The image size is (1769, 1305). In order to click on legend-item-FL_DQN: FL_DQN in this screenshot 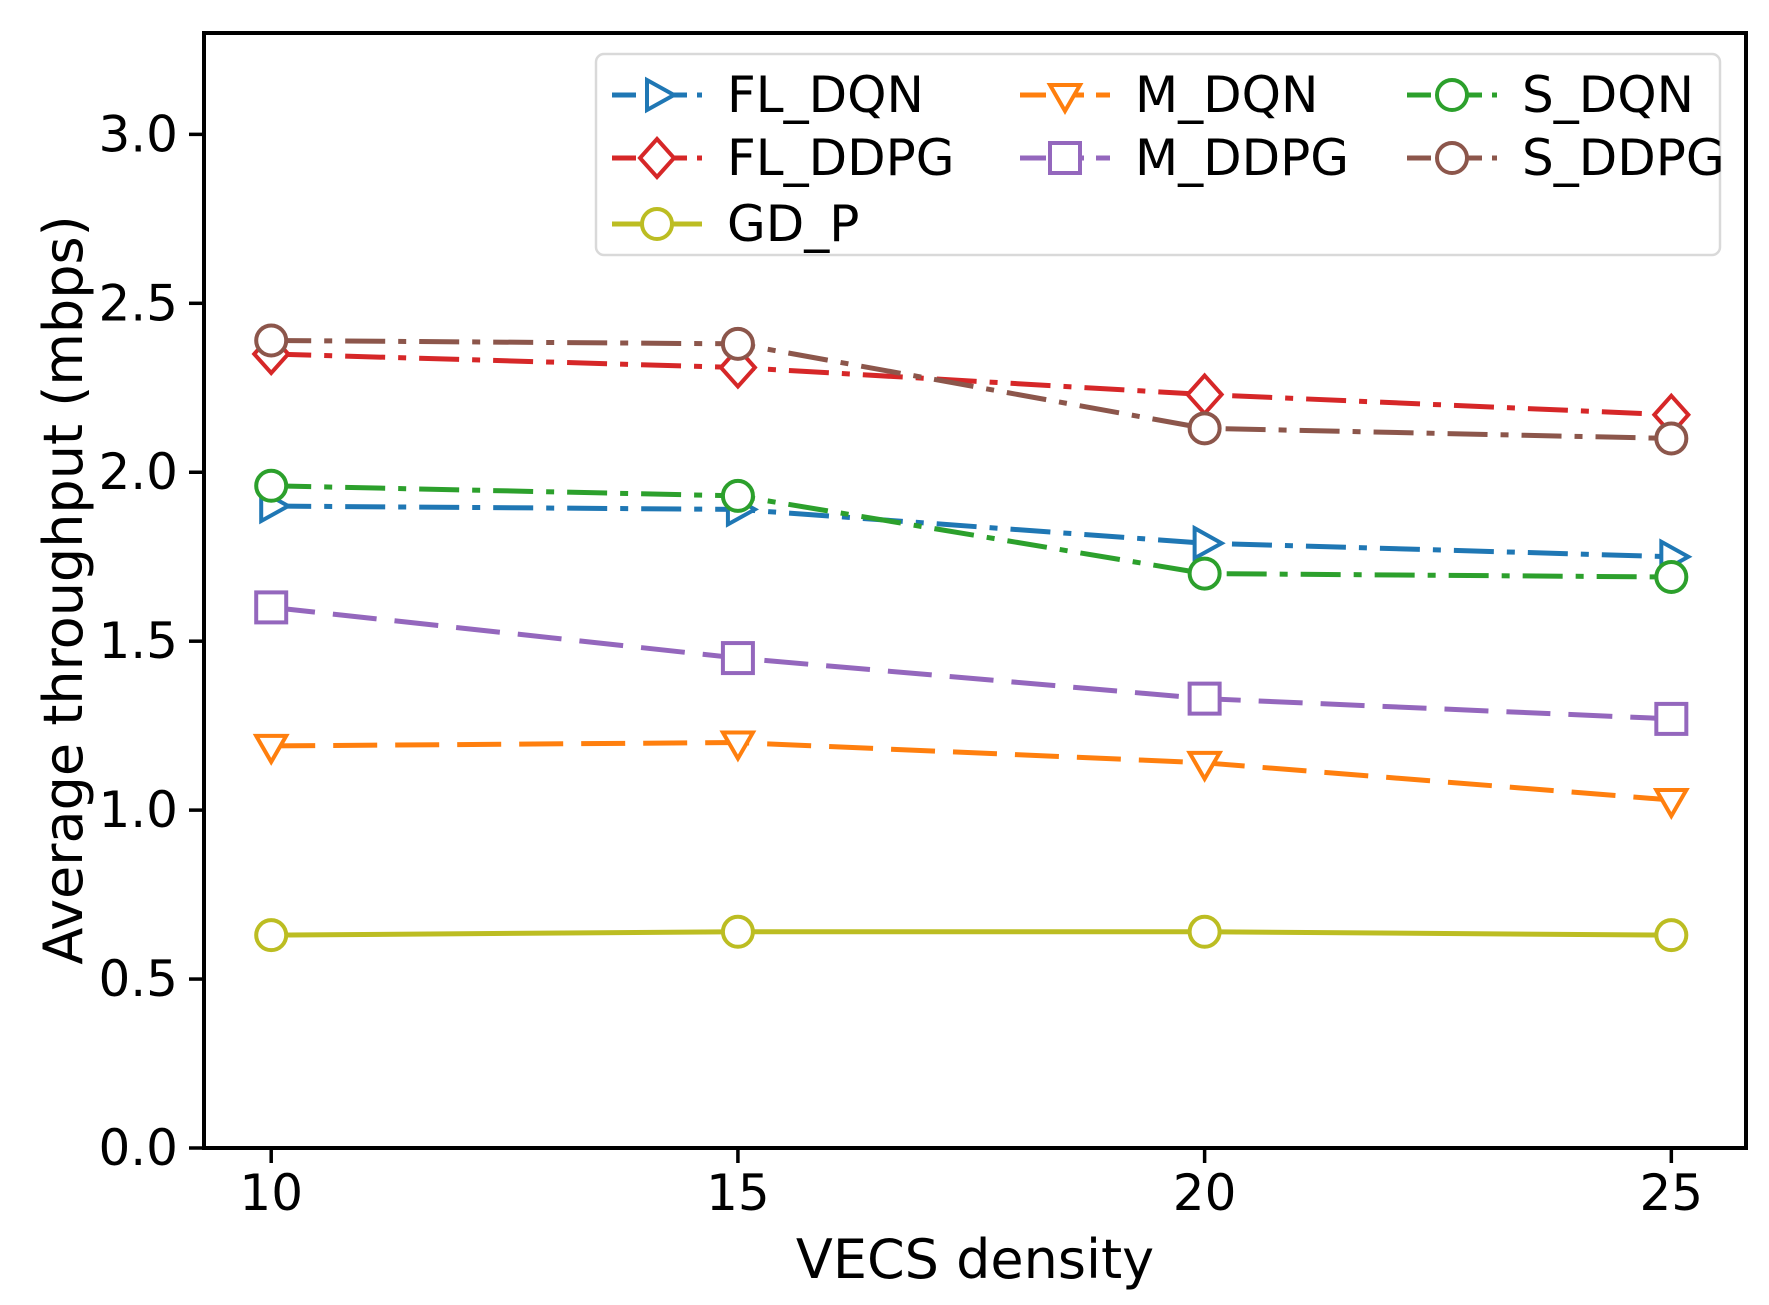, I will do `click(768, 95)`.